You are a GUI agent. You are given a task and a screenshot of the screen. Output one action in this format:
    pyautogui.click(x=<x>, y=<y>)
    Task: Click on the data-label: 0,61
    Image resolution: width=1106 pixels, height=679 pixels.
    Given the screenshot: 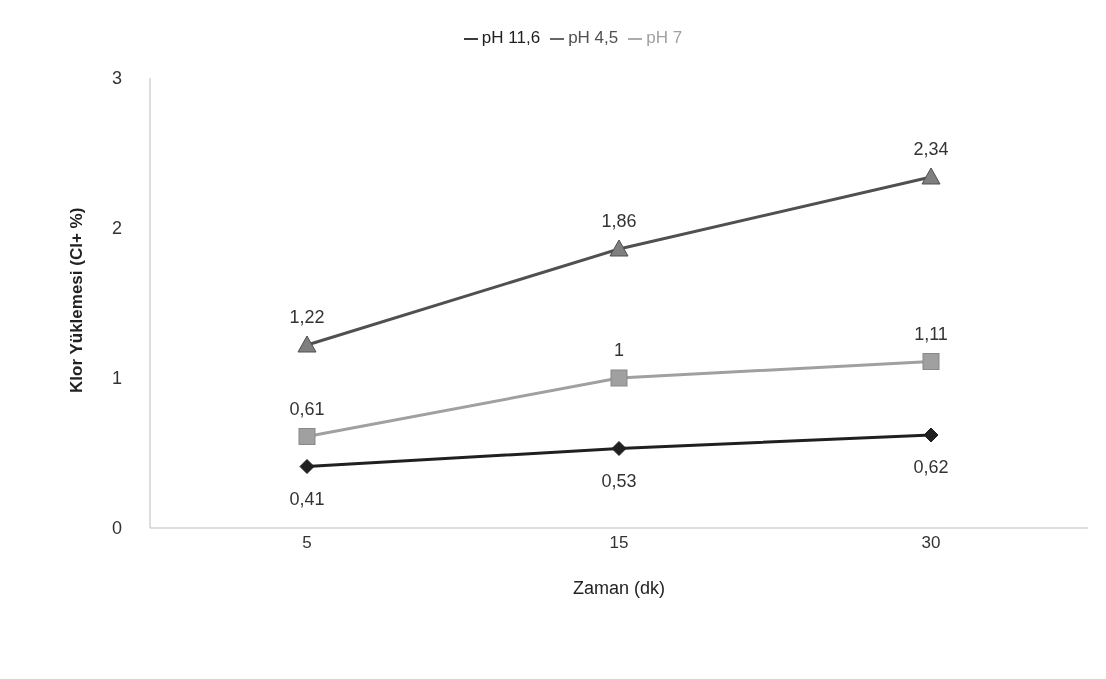 What is the action you would take?
    pyautogui.click(x=307, y=408)
    